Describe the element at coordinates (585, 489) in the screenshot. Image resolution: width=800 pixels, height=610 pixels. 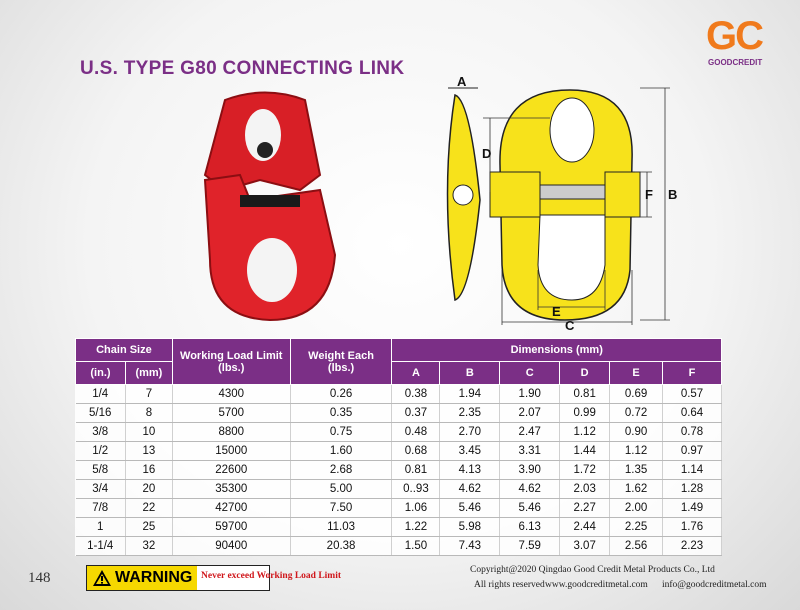
I see `table-cell: 2.03` at that location.